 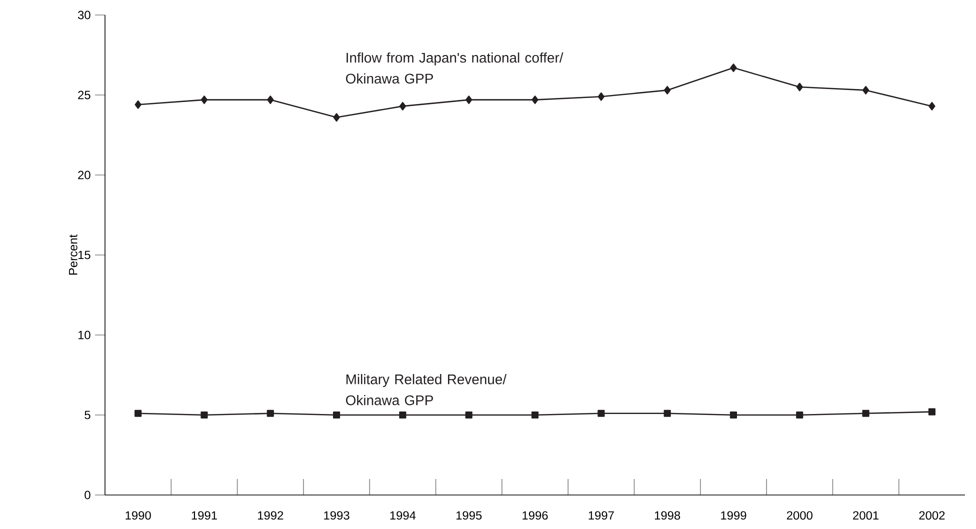 I want to click on y-tick-label: 30, so click(x=84, y=15).